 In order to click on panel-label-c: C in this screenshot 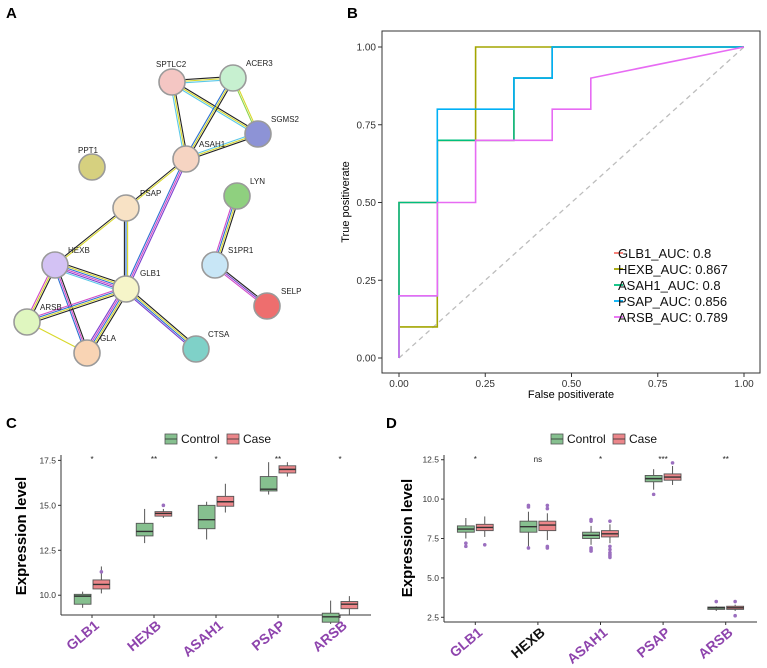, I will do `click(11, 423)`.